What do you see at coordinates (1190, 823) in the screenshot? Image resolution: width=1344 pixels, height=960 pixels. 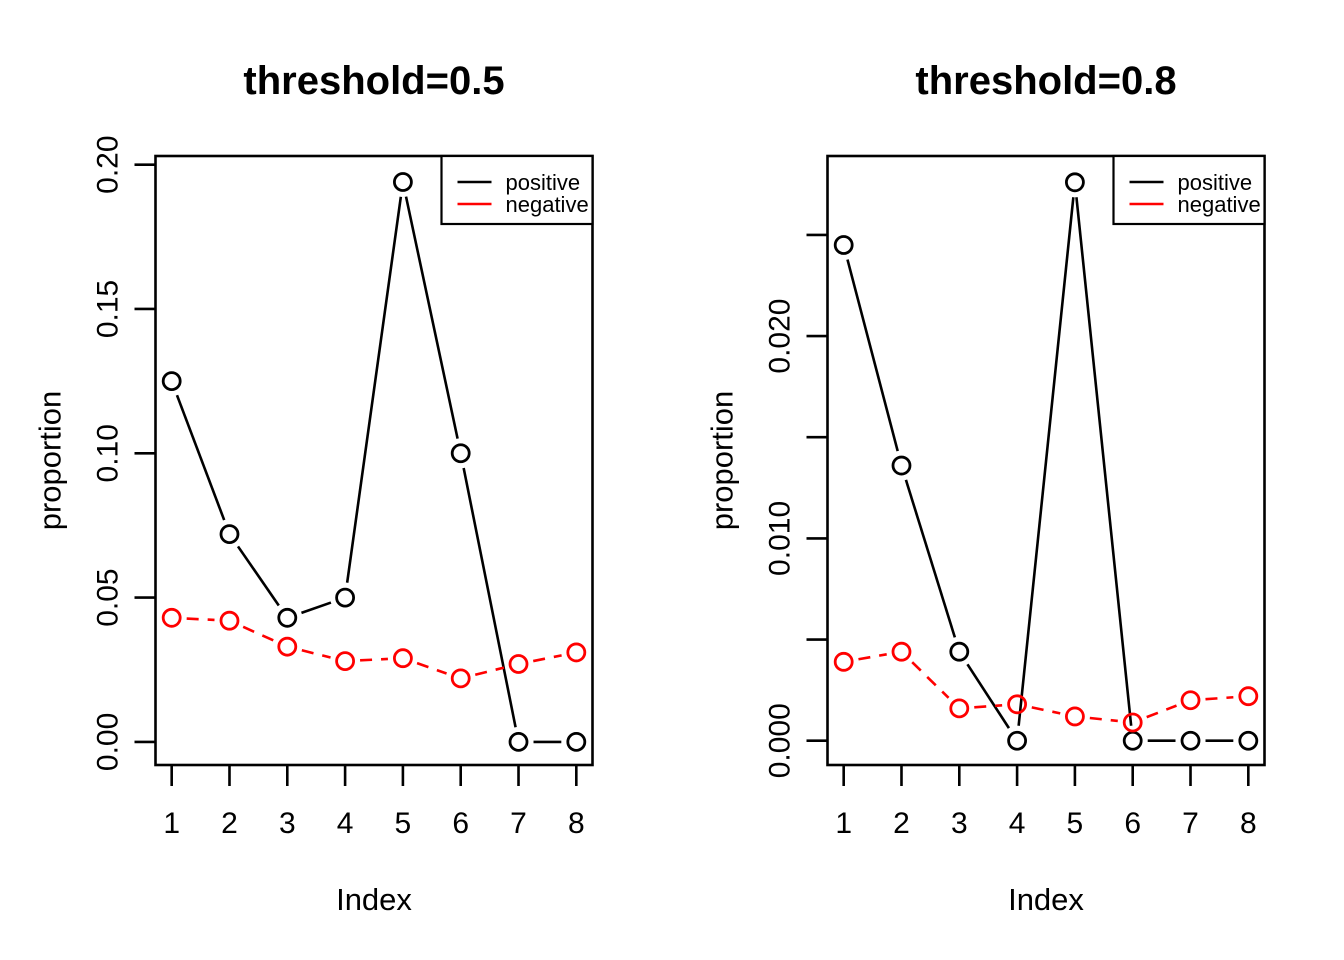 I see `x-tick-label: 7` at bounding box center [1190, 823].